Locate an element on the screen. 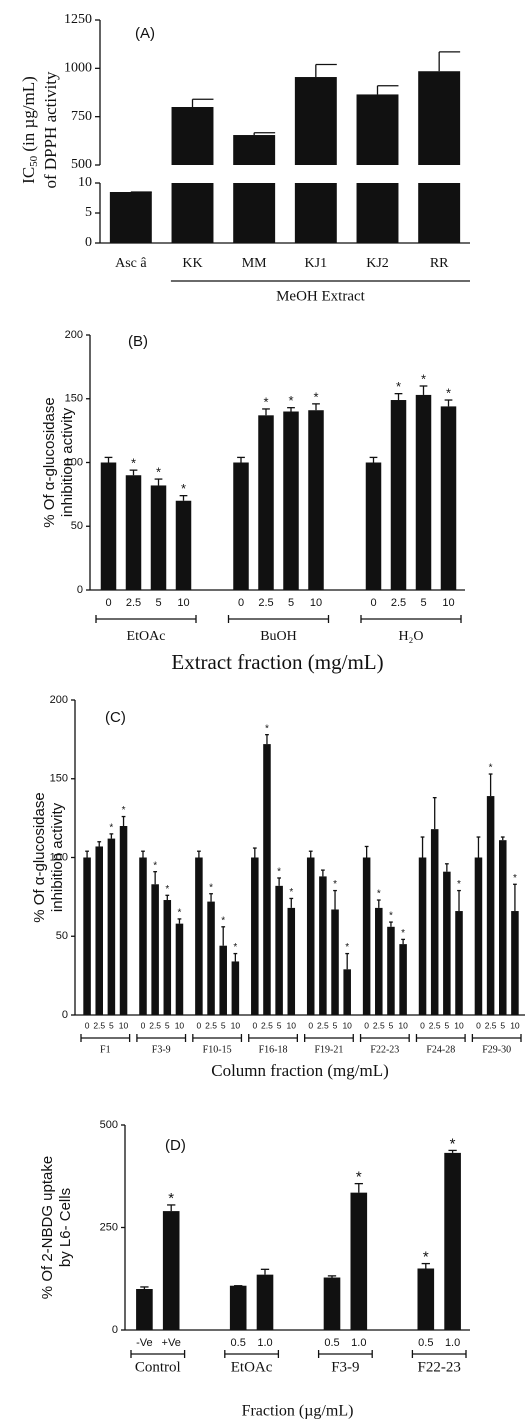  x-tick-label: KJ2 is located at coordinates (377, 263).